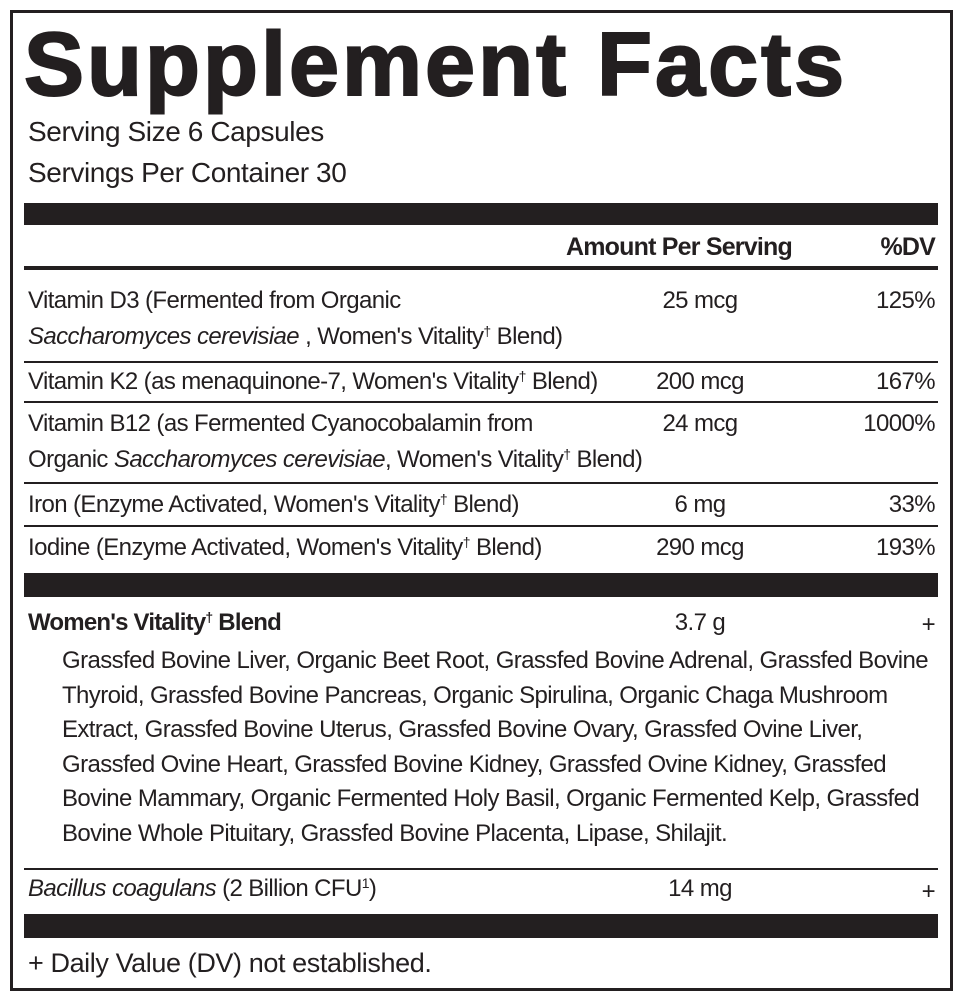 The height and width of the screenshot is (1000, 963). I want to click on serving-size: Serving Size 6 Capsules, so click(176, 131).